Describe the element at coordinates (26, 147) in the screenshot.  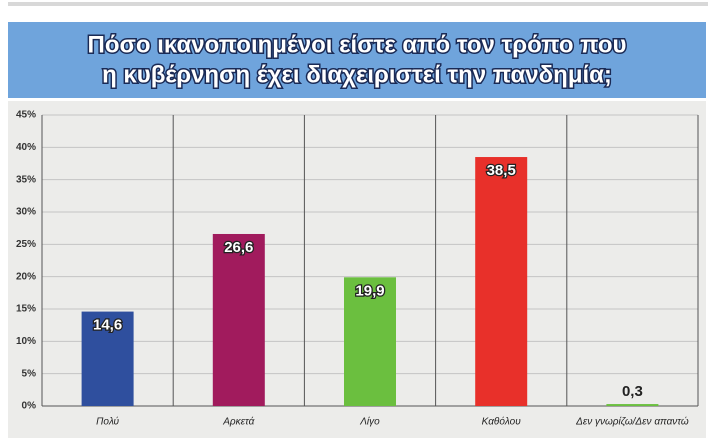
I see `y-tick-label: 40%` at that location.